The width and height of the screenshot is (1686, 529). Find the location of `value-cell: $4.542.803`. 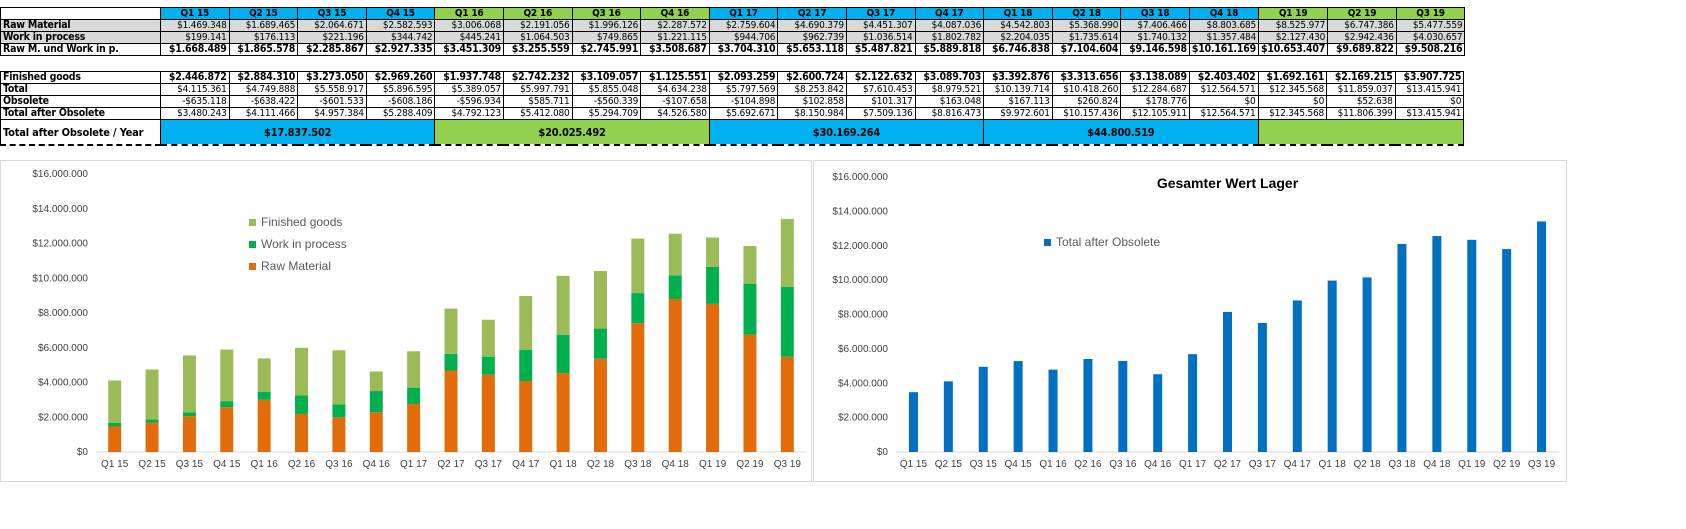

value-cell: $4.542.803 is located at coordinates (1018, 25).